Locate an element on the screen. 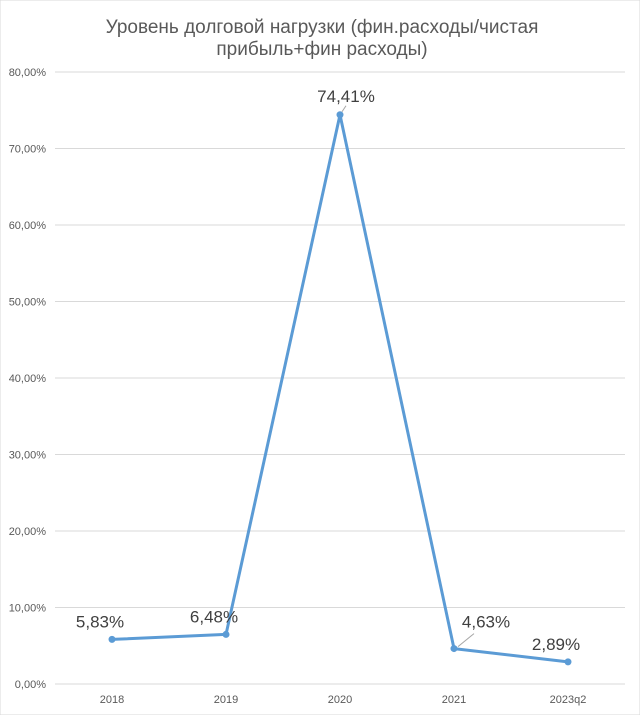  data-label: 4,63% is located at coordinates (486, 622).